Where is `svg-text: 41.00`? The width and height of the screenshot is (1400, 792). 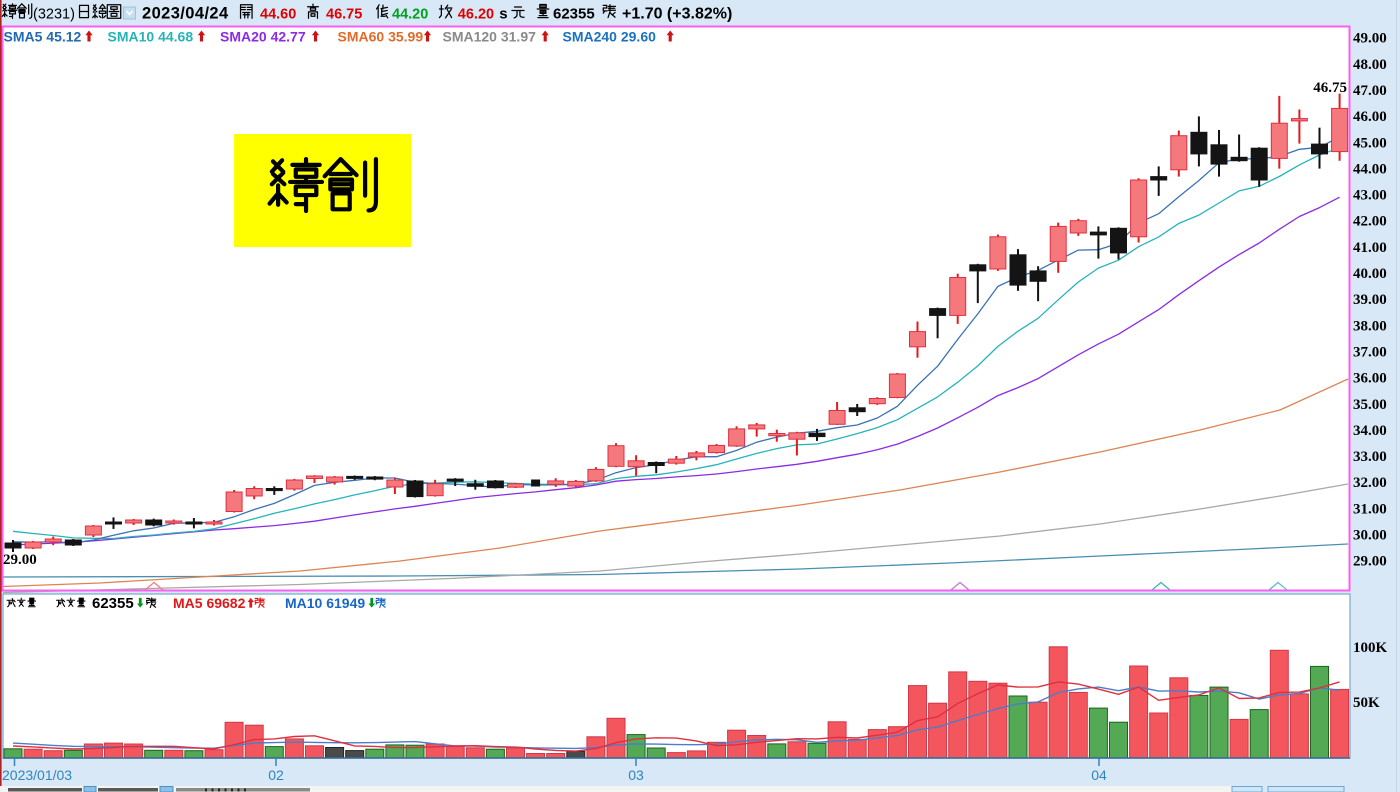
svg-text: 41.00 is located at coordinates (1370, 248).